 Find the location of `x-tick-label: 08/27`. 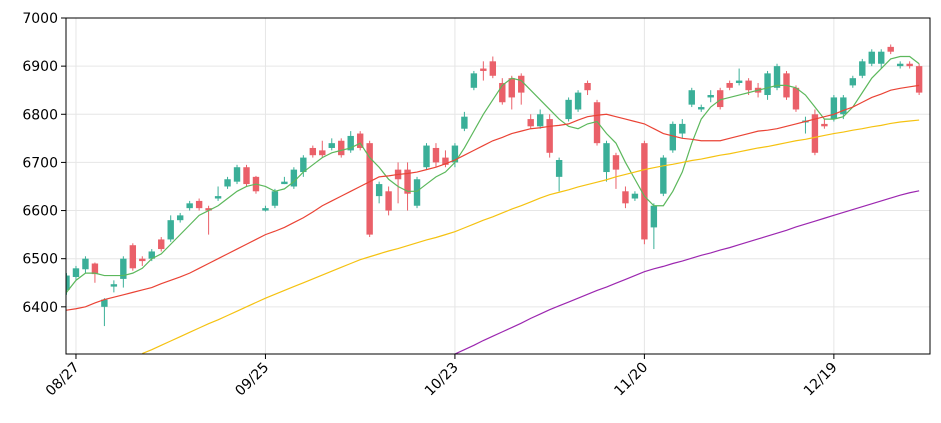

x-tick-label: 08/27 is located at coordinates (63, 380).